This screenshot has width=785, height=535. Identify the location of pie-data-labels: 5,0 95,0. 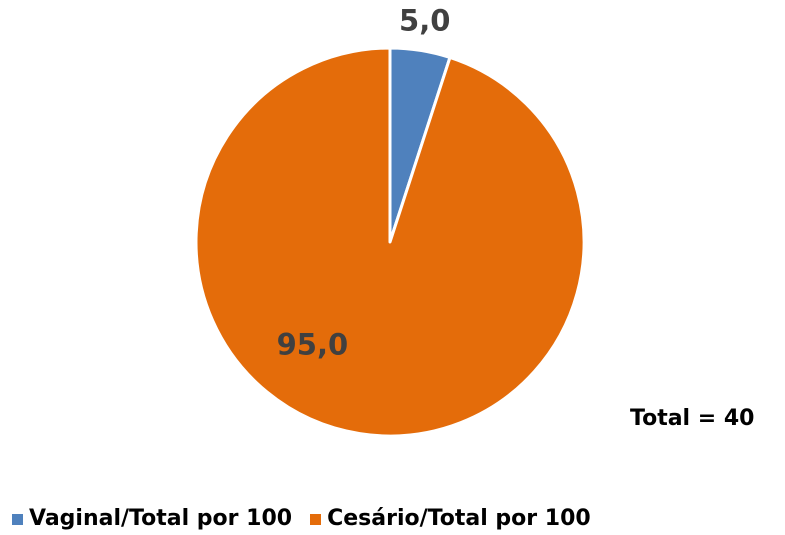
(364, 183).